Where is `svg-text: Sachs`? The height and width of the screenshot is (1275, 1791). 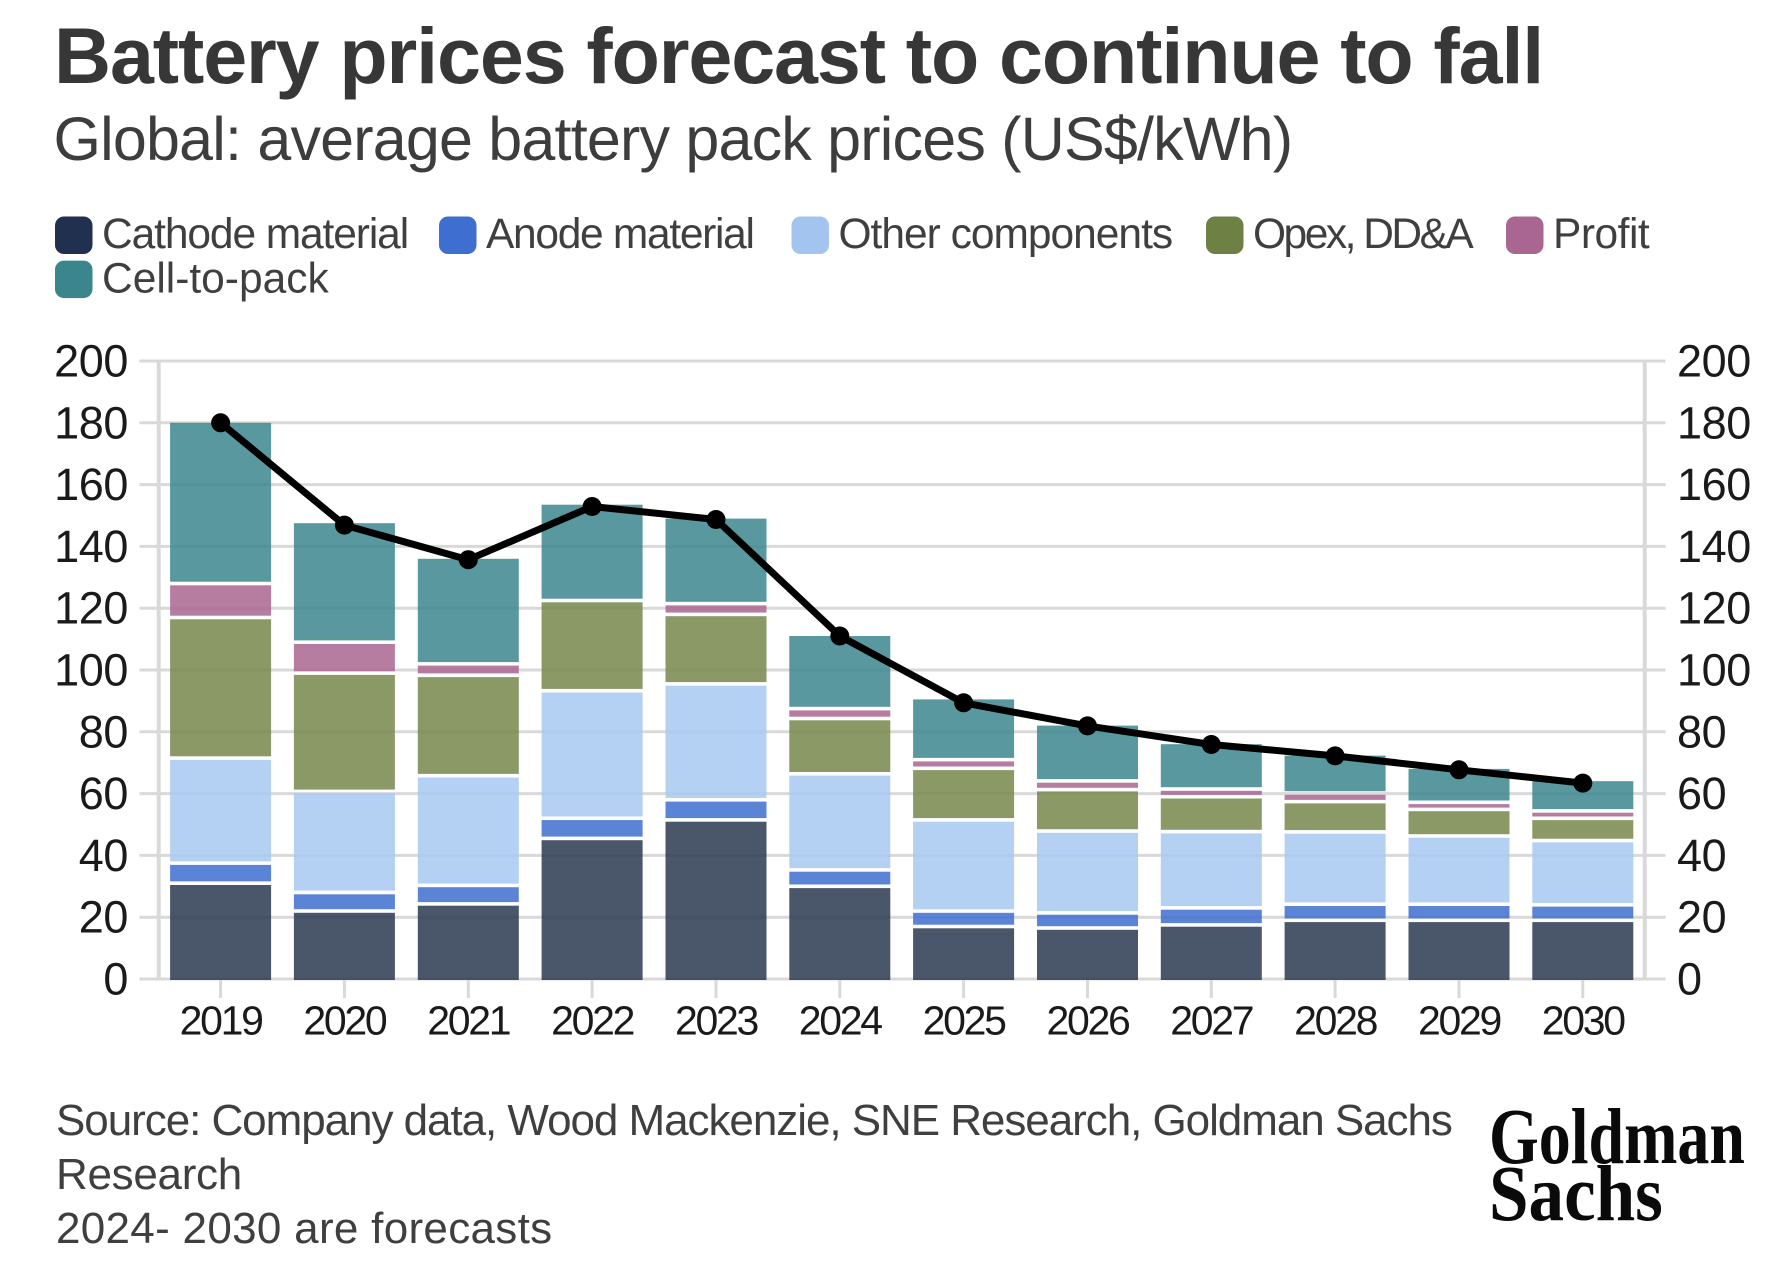
svg-text: Sachs is located at coordinates (1576, 1194).